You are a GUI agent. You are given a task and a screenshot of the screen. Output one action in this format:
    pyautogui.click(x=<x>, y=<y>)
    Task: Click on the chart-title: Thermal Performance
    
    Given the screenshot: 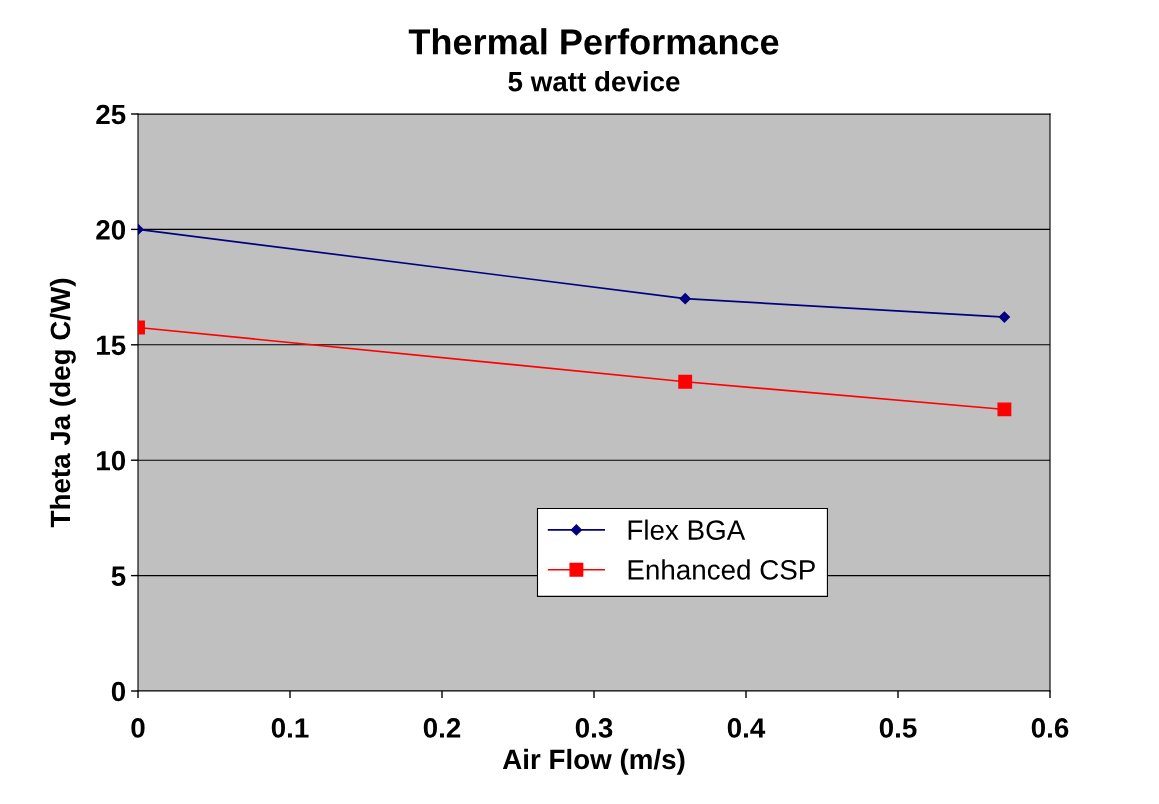 What is the action you would take?
    pyautogui.click(x=593, y=41)
    